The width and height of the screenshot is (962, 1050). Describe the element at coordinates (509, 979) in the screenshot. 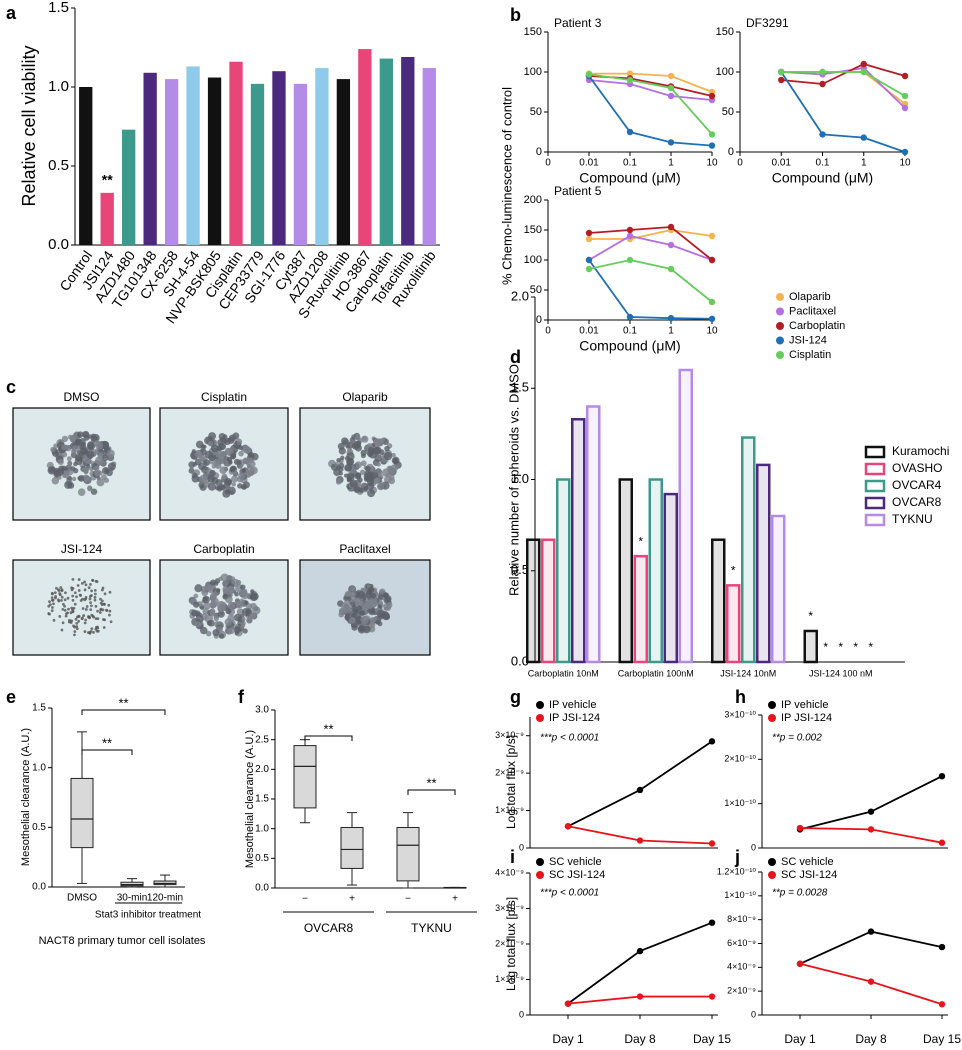

I see `y-tick-label: 1×10⁻⁹` at that location.